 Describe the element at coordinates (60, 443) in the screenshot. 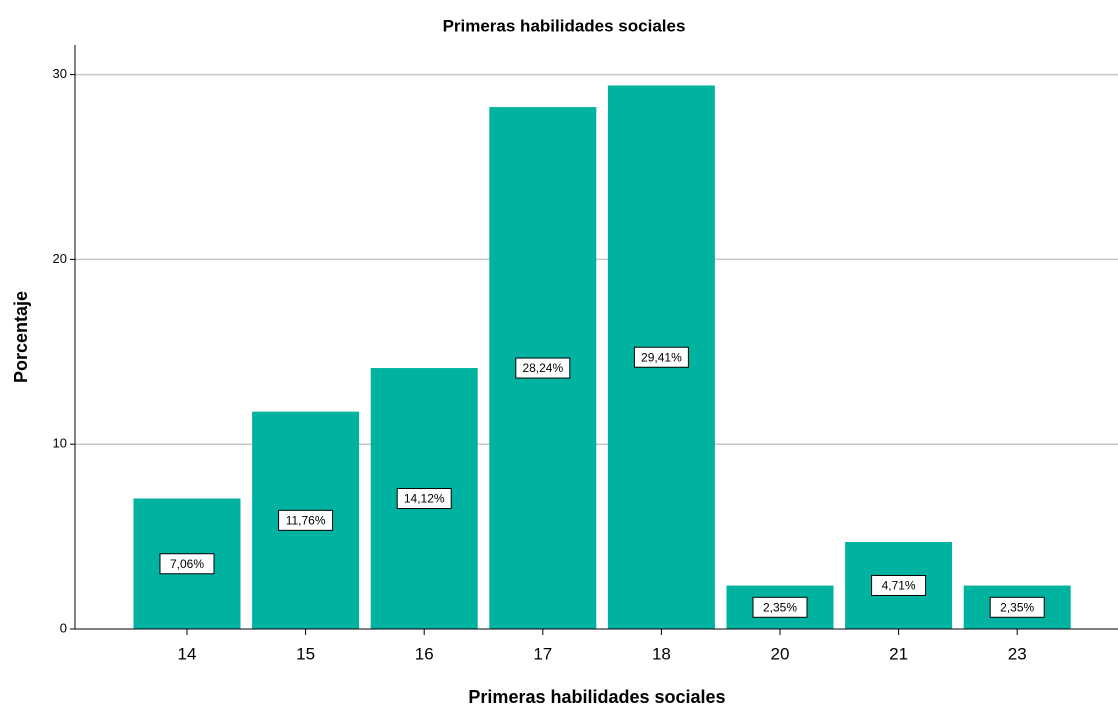

I see `y-tick-label: 10` at that location.